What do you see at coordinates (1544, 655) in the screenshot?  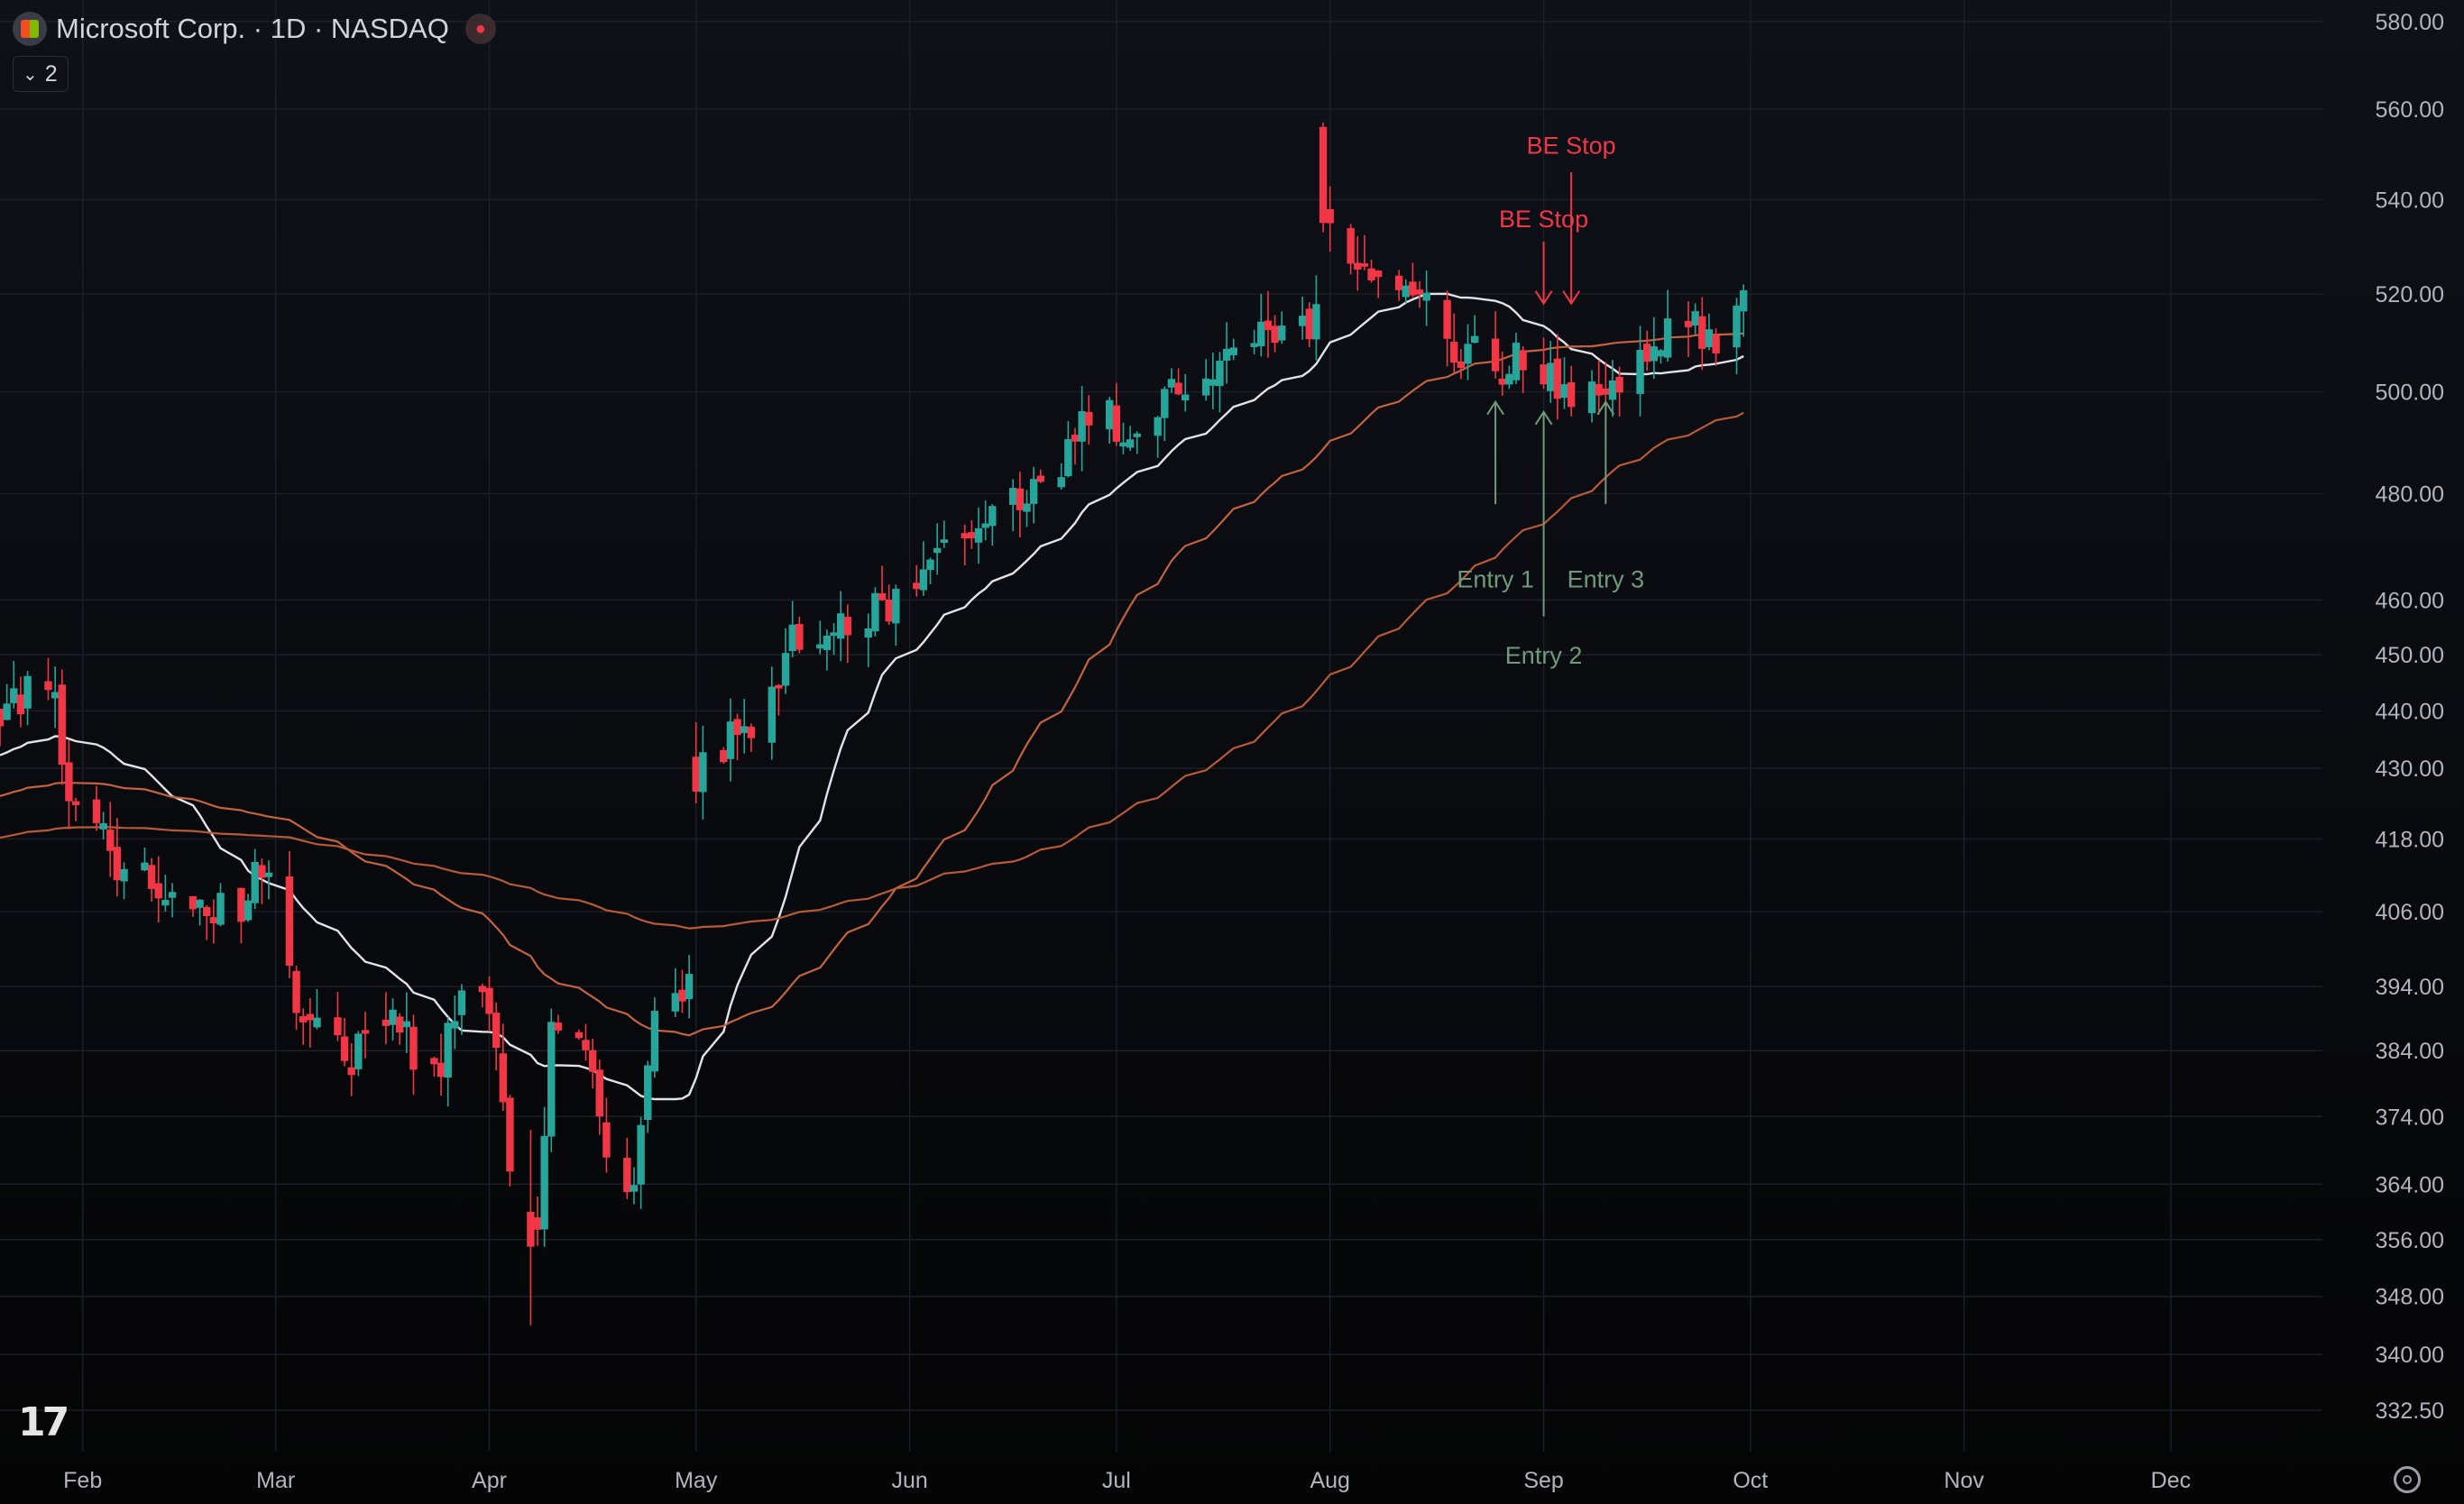 I see `annotation-label: Entry 2` at bounding box center [1544, 655].